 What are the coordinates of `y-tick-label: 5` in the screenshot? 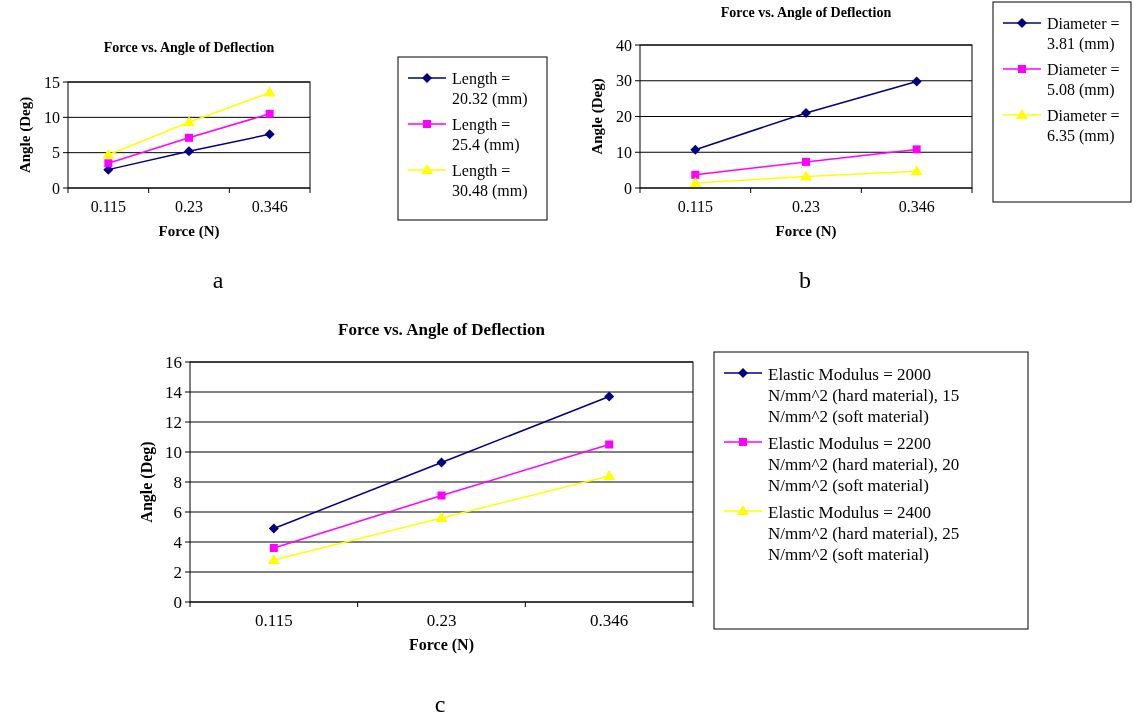 It's located at (56, 153).